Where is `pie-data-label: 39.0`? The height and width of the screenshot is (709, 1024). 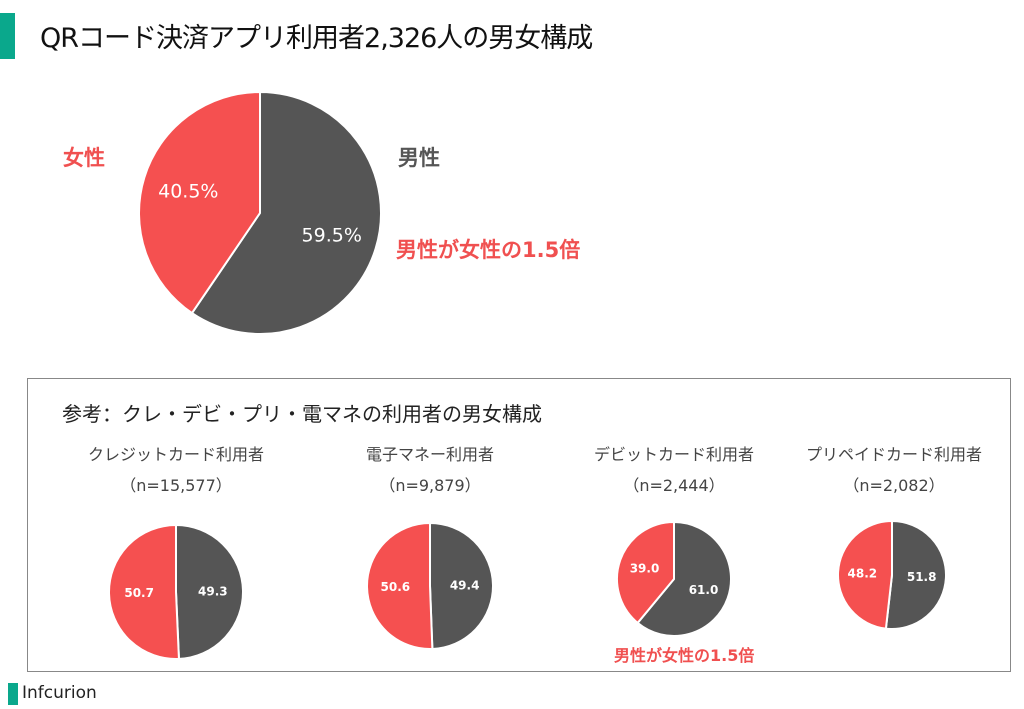 pie-data-label: 39.0 is located at coordinates (645, 569).